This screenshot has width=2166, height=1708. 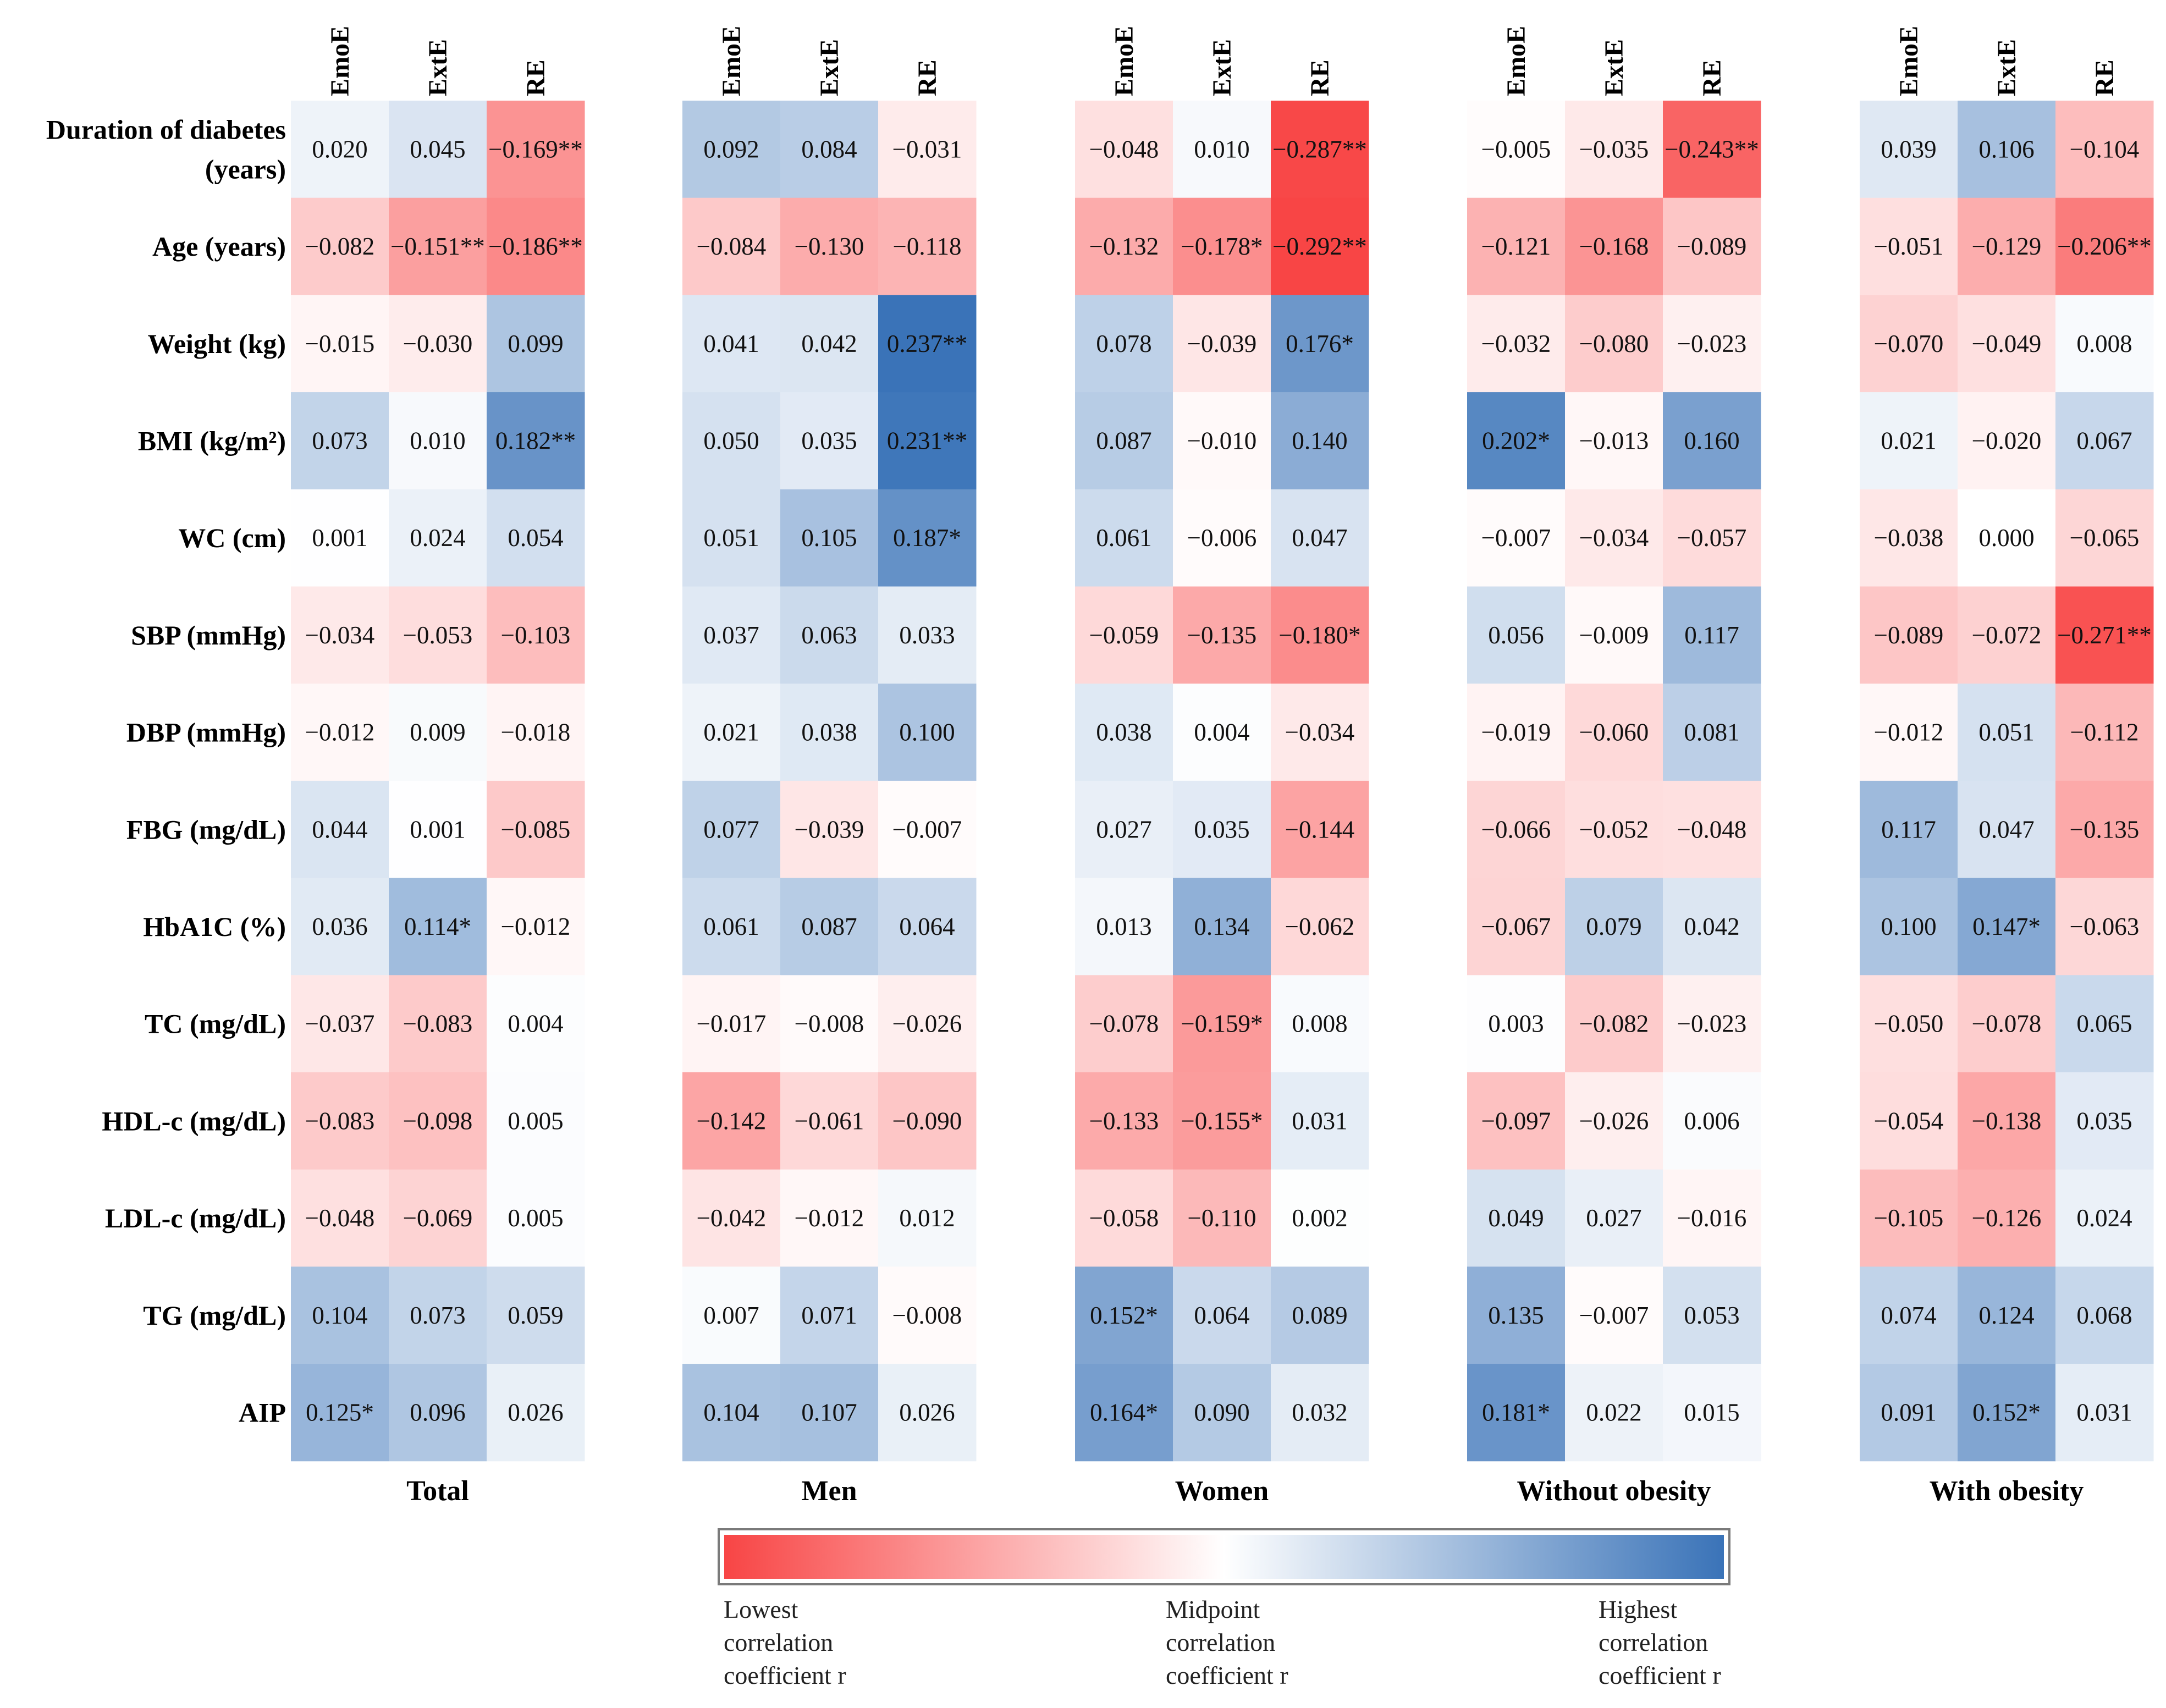 I want to click on cell-value-label: 0.114*, so click(x=438, y=926).